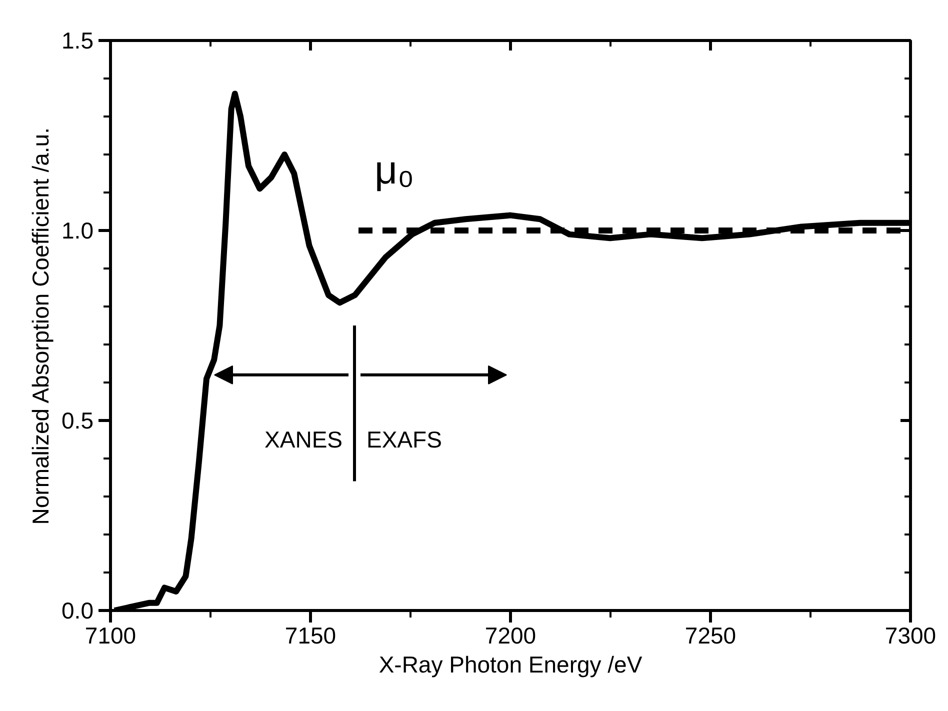 The height and width of the screenshot is (711, 948). Describe the element at coordinates (78, 231) in the screenshot. I see `y-tick-label: 1.0` at that location.